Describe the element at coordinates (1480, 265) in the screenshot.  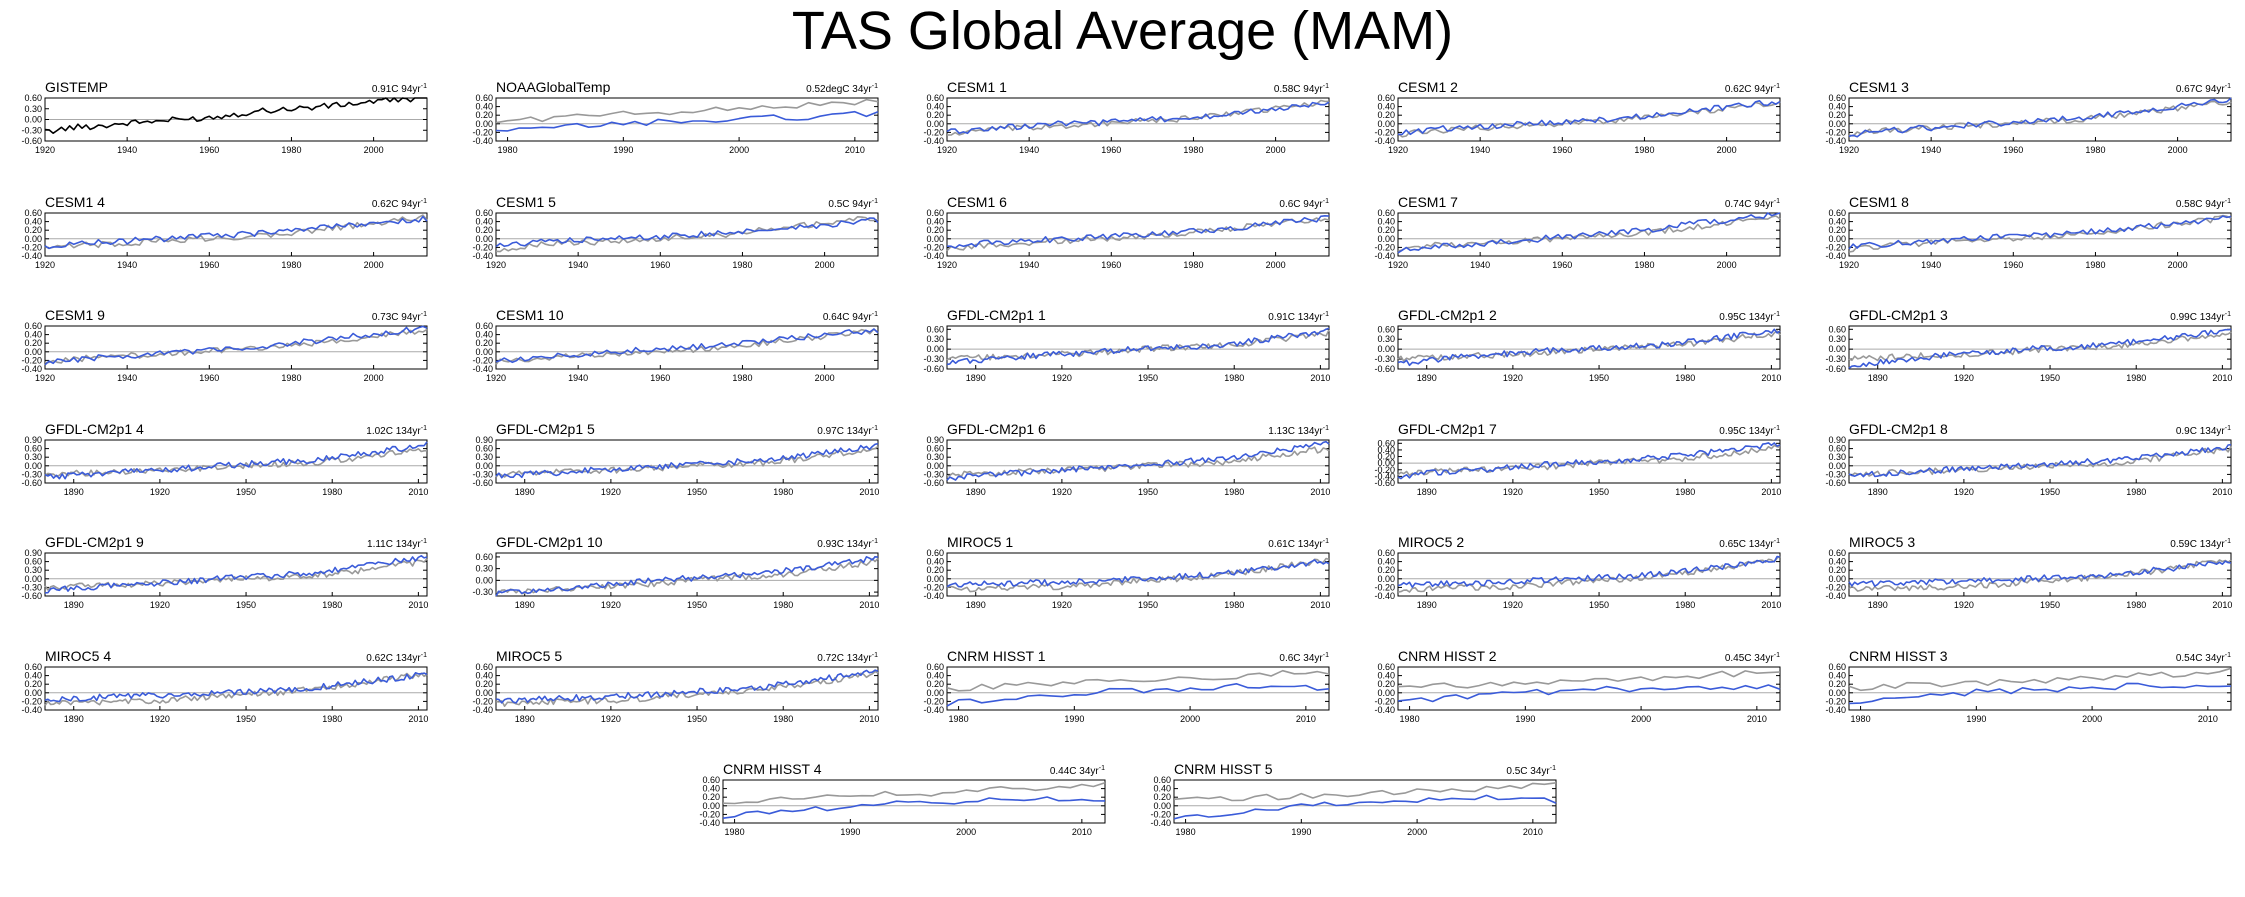
I see `x-tick-label: 1940` at that location.